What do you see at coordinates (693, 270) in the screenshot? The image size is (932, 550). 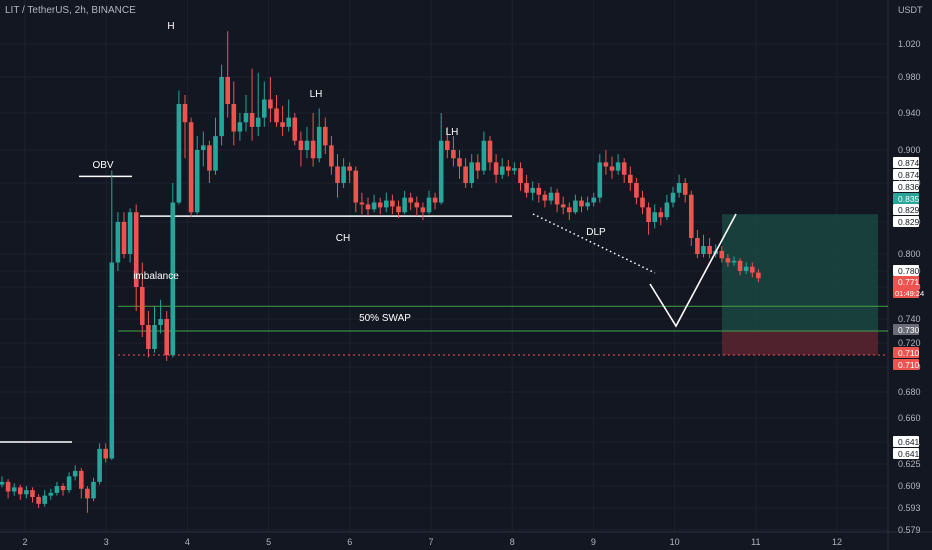 I see `projection-path` at bounding box center [693, 270].